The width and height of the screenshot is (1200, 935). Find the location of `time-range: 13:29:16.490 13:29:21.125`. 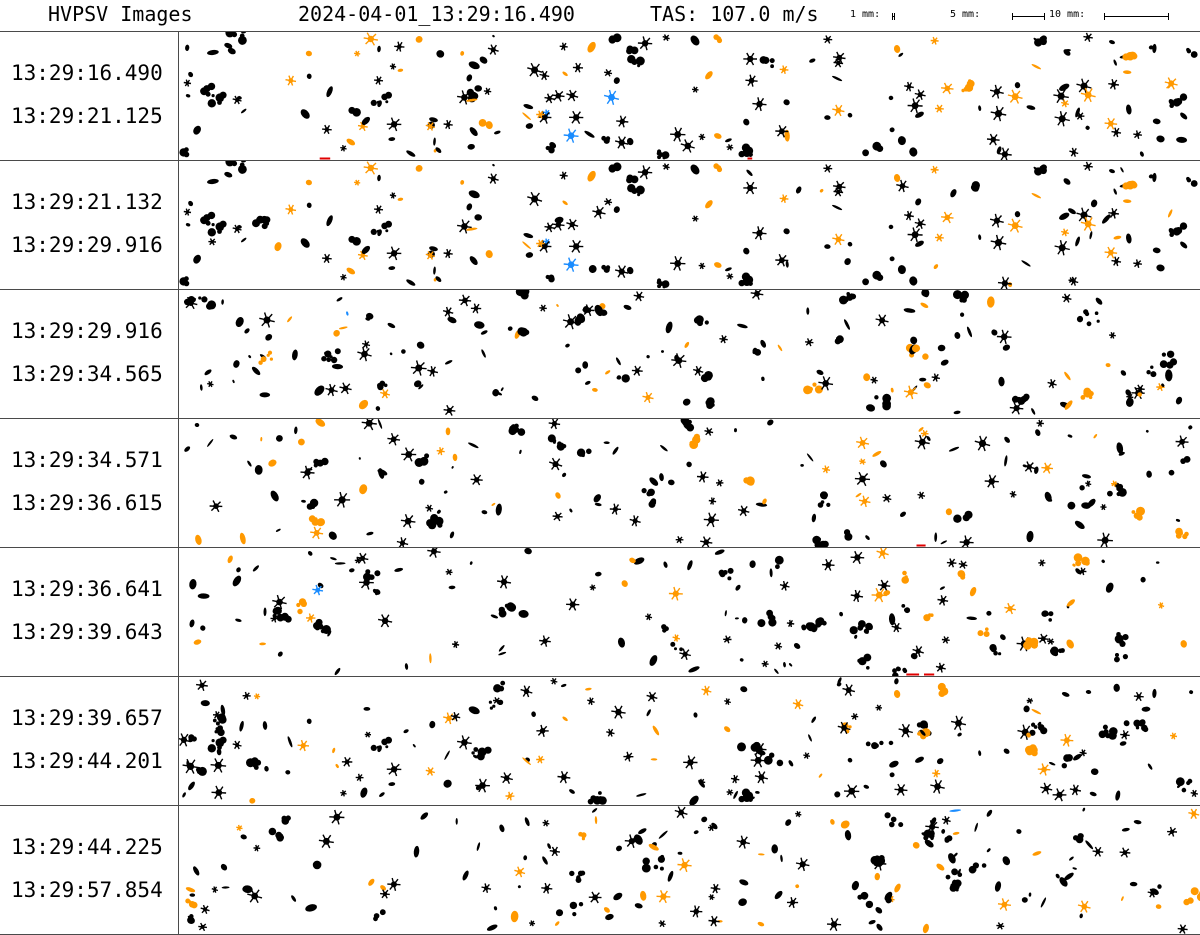

time-range: 13:29:16.490 13:29:21.125 is located at coordinates (89, 96).